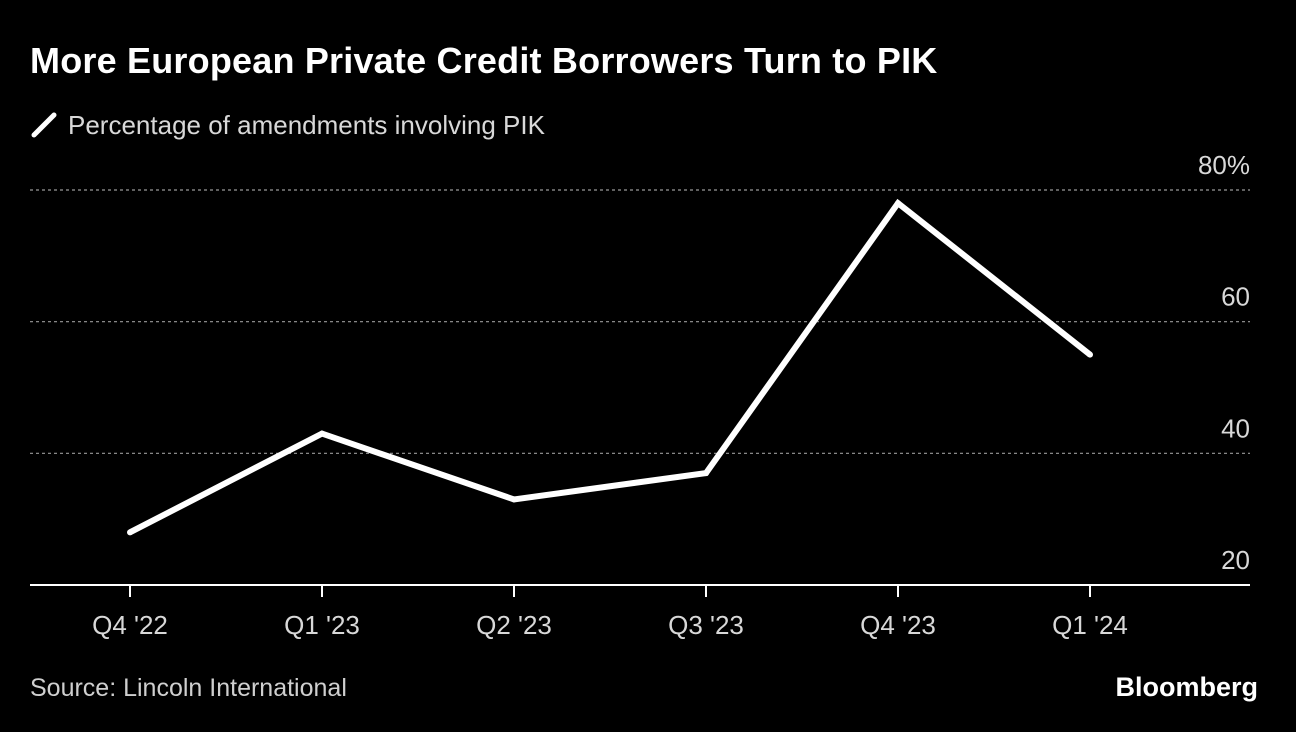  Describe the element at coordinates (1235, 560) in the screenshot. I see `y-tick-label: 20` at that location.